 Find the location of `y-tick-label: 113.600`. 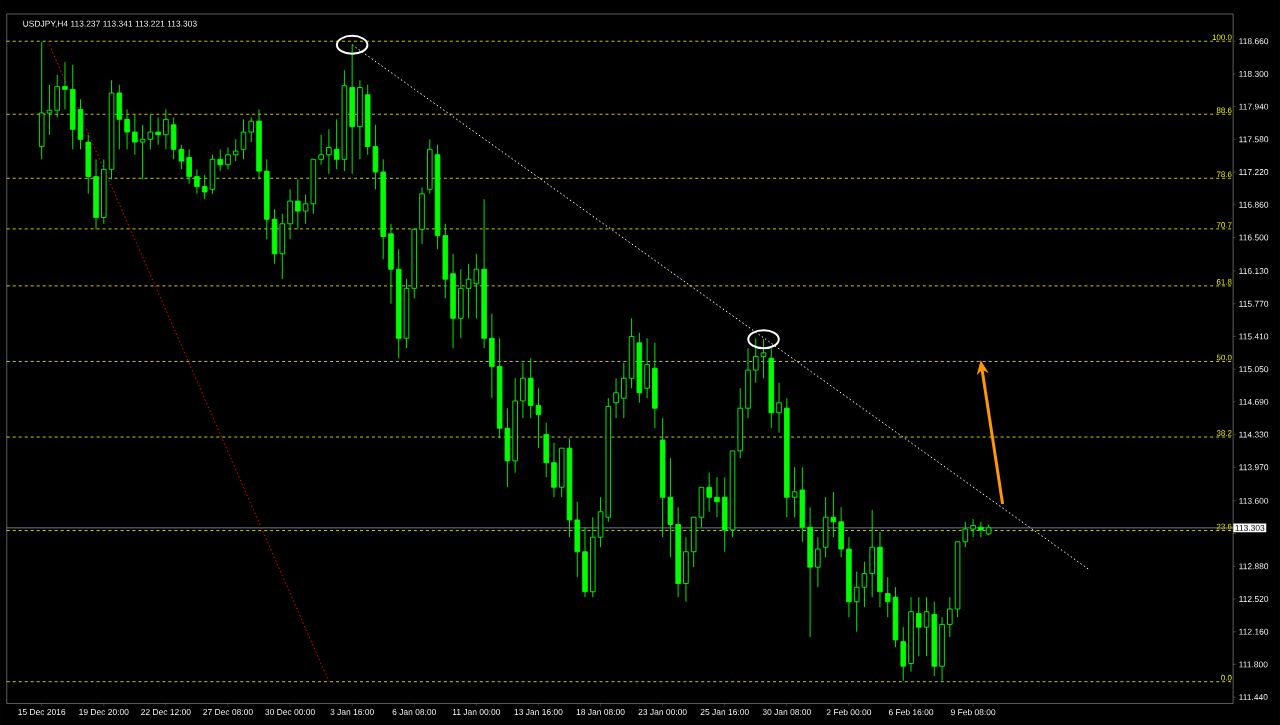

y-tick-label: 113.600 is located at coordinates (1254, 500).